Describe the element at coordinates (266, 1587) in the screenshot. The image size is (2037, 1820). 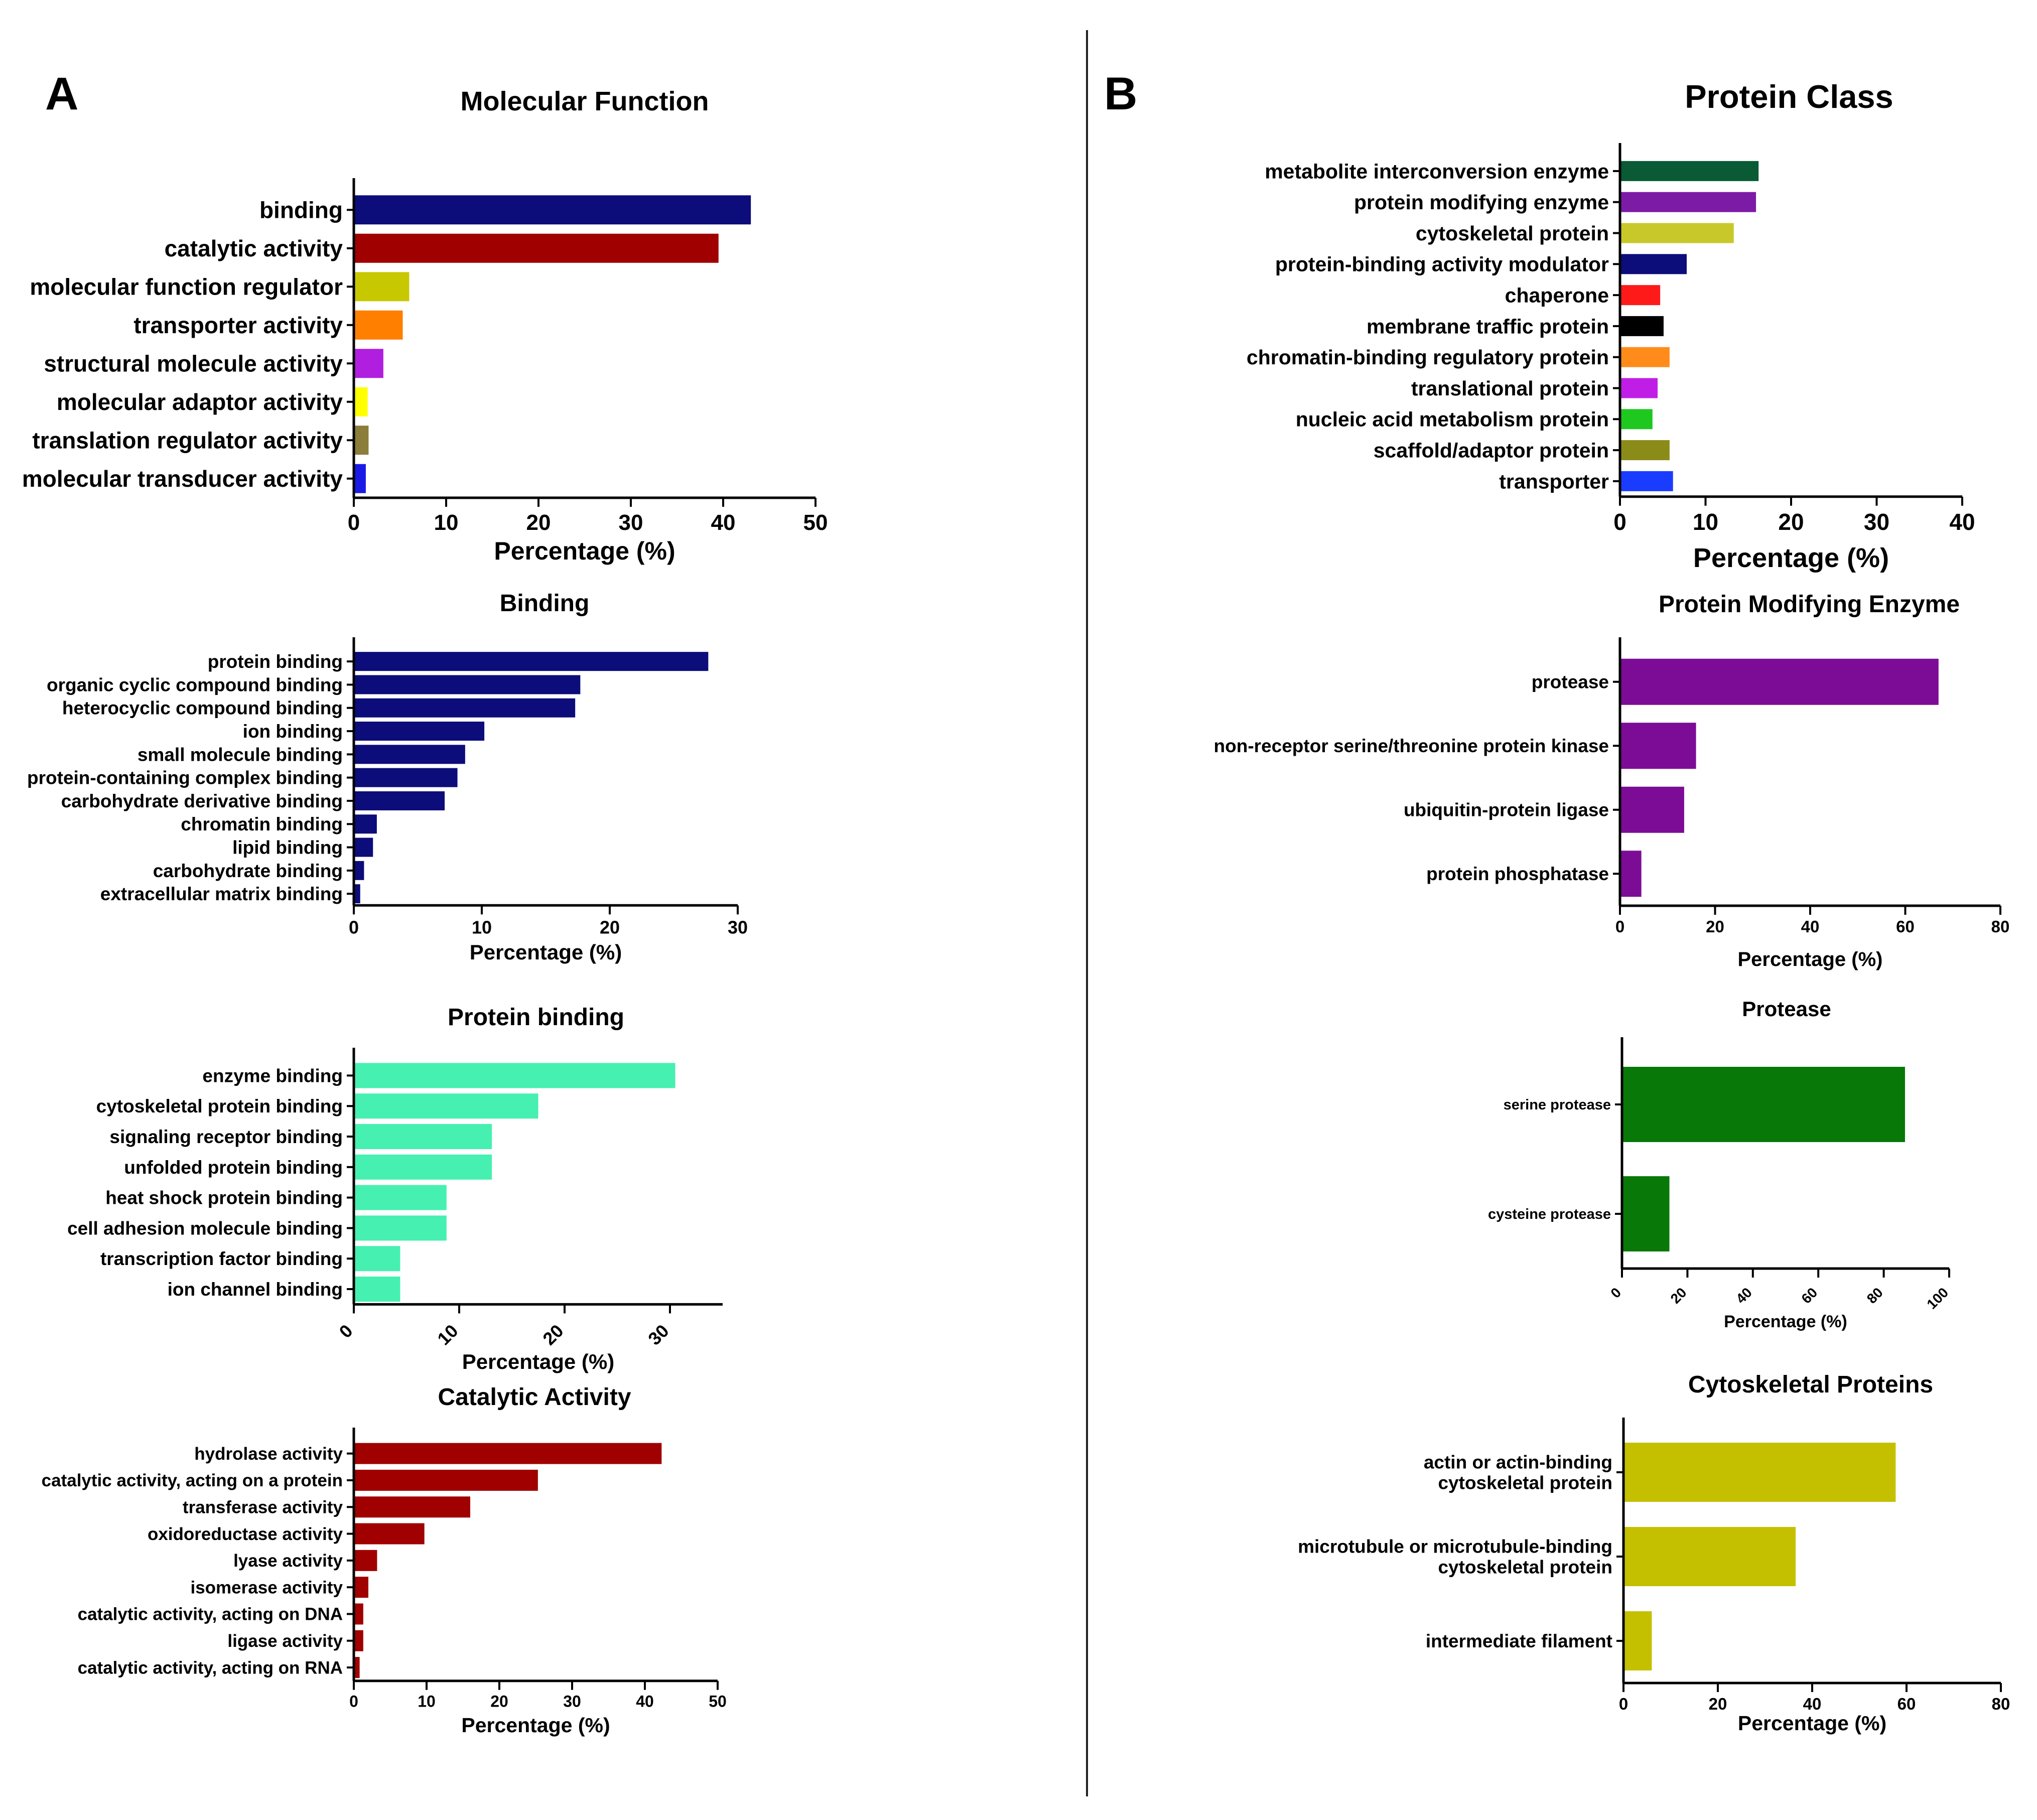
I see `chart-cat-category-label-5: isomerase activity` at that location.